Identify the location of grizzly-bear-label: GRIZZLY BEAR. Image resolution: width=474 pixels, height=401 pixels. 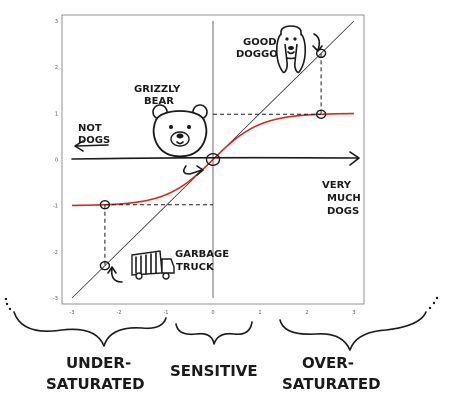
(157, 95).